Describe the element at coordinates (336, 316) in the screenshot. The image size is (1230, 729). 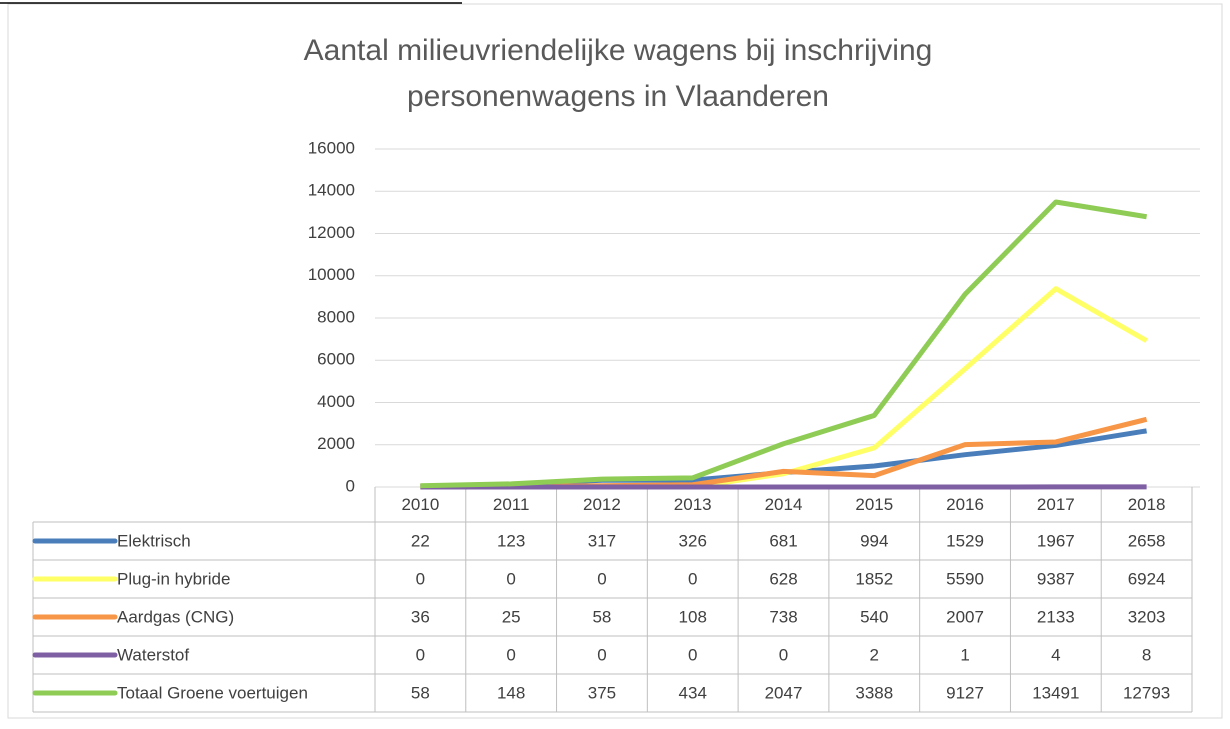
I see `y-tick-label: 8000` at that location.